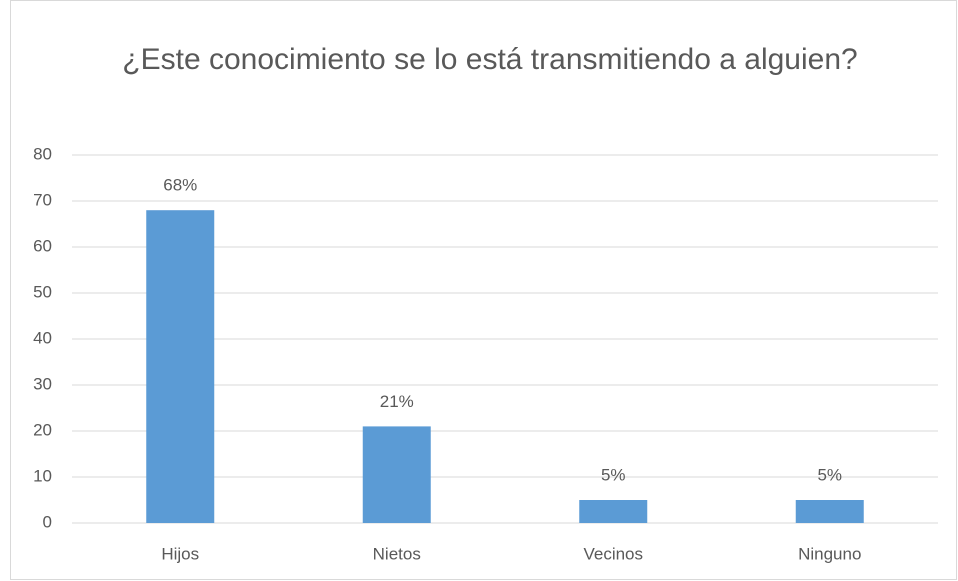 The width and height of the screenshot is (958, 581). I want to click on y-tick-label: 0, so click(47, 521).